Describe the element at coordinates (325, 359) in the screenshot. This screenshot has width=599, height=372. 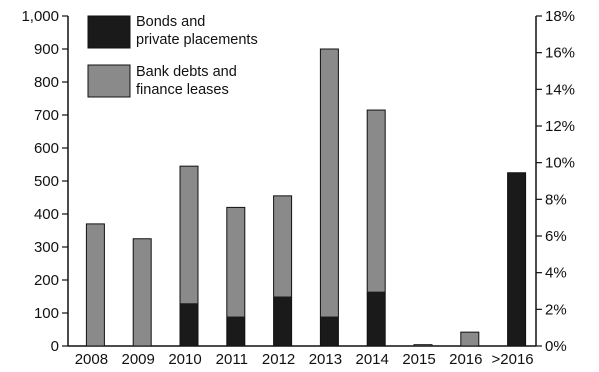
I see `x-tick-label: 2013` at that location.